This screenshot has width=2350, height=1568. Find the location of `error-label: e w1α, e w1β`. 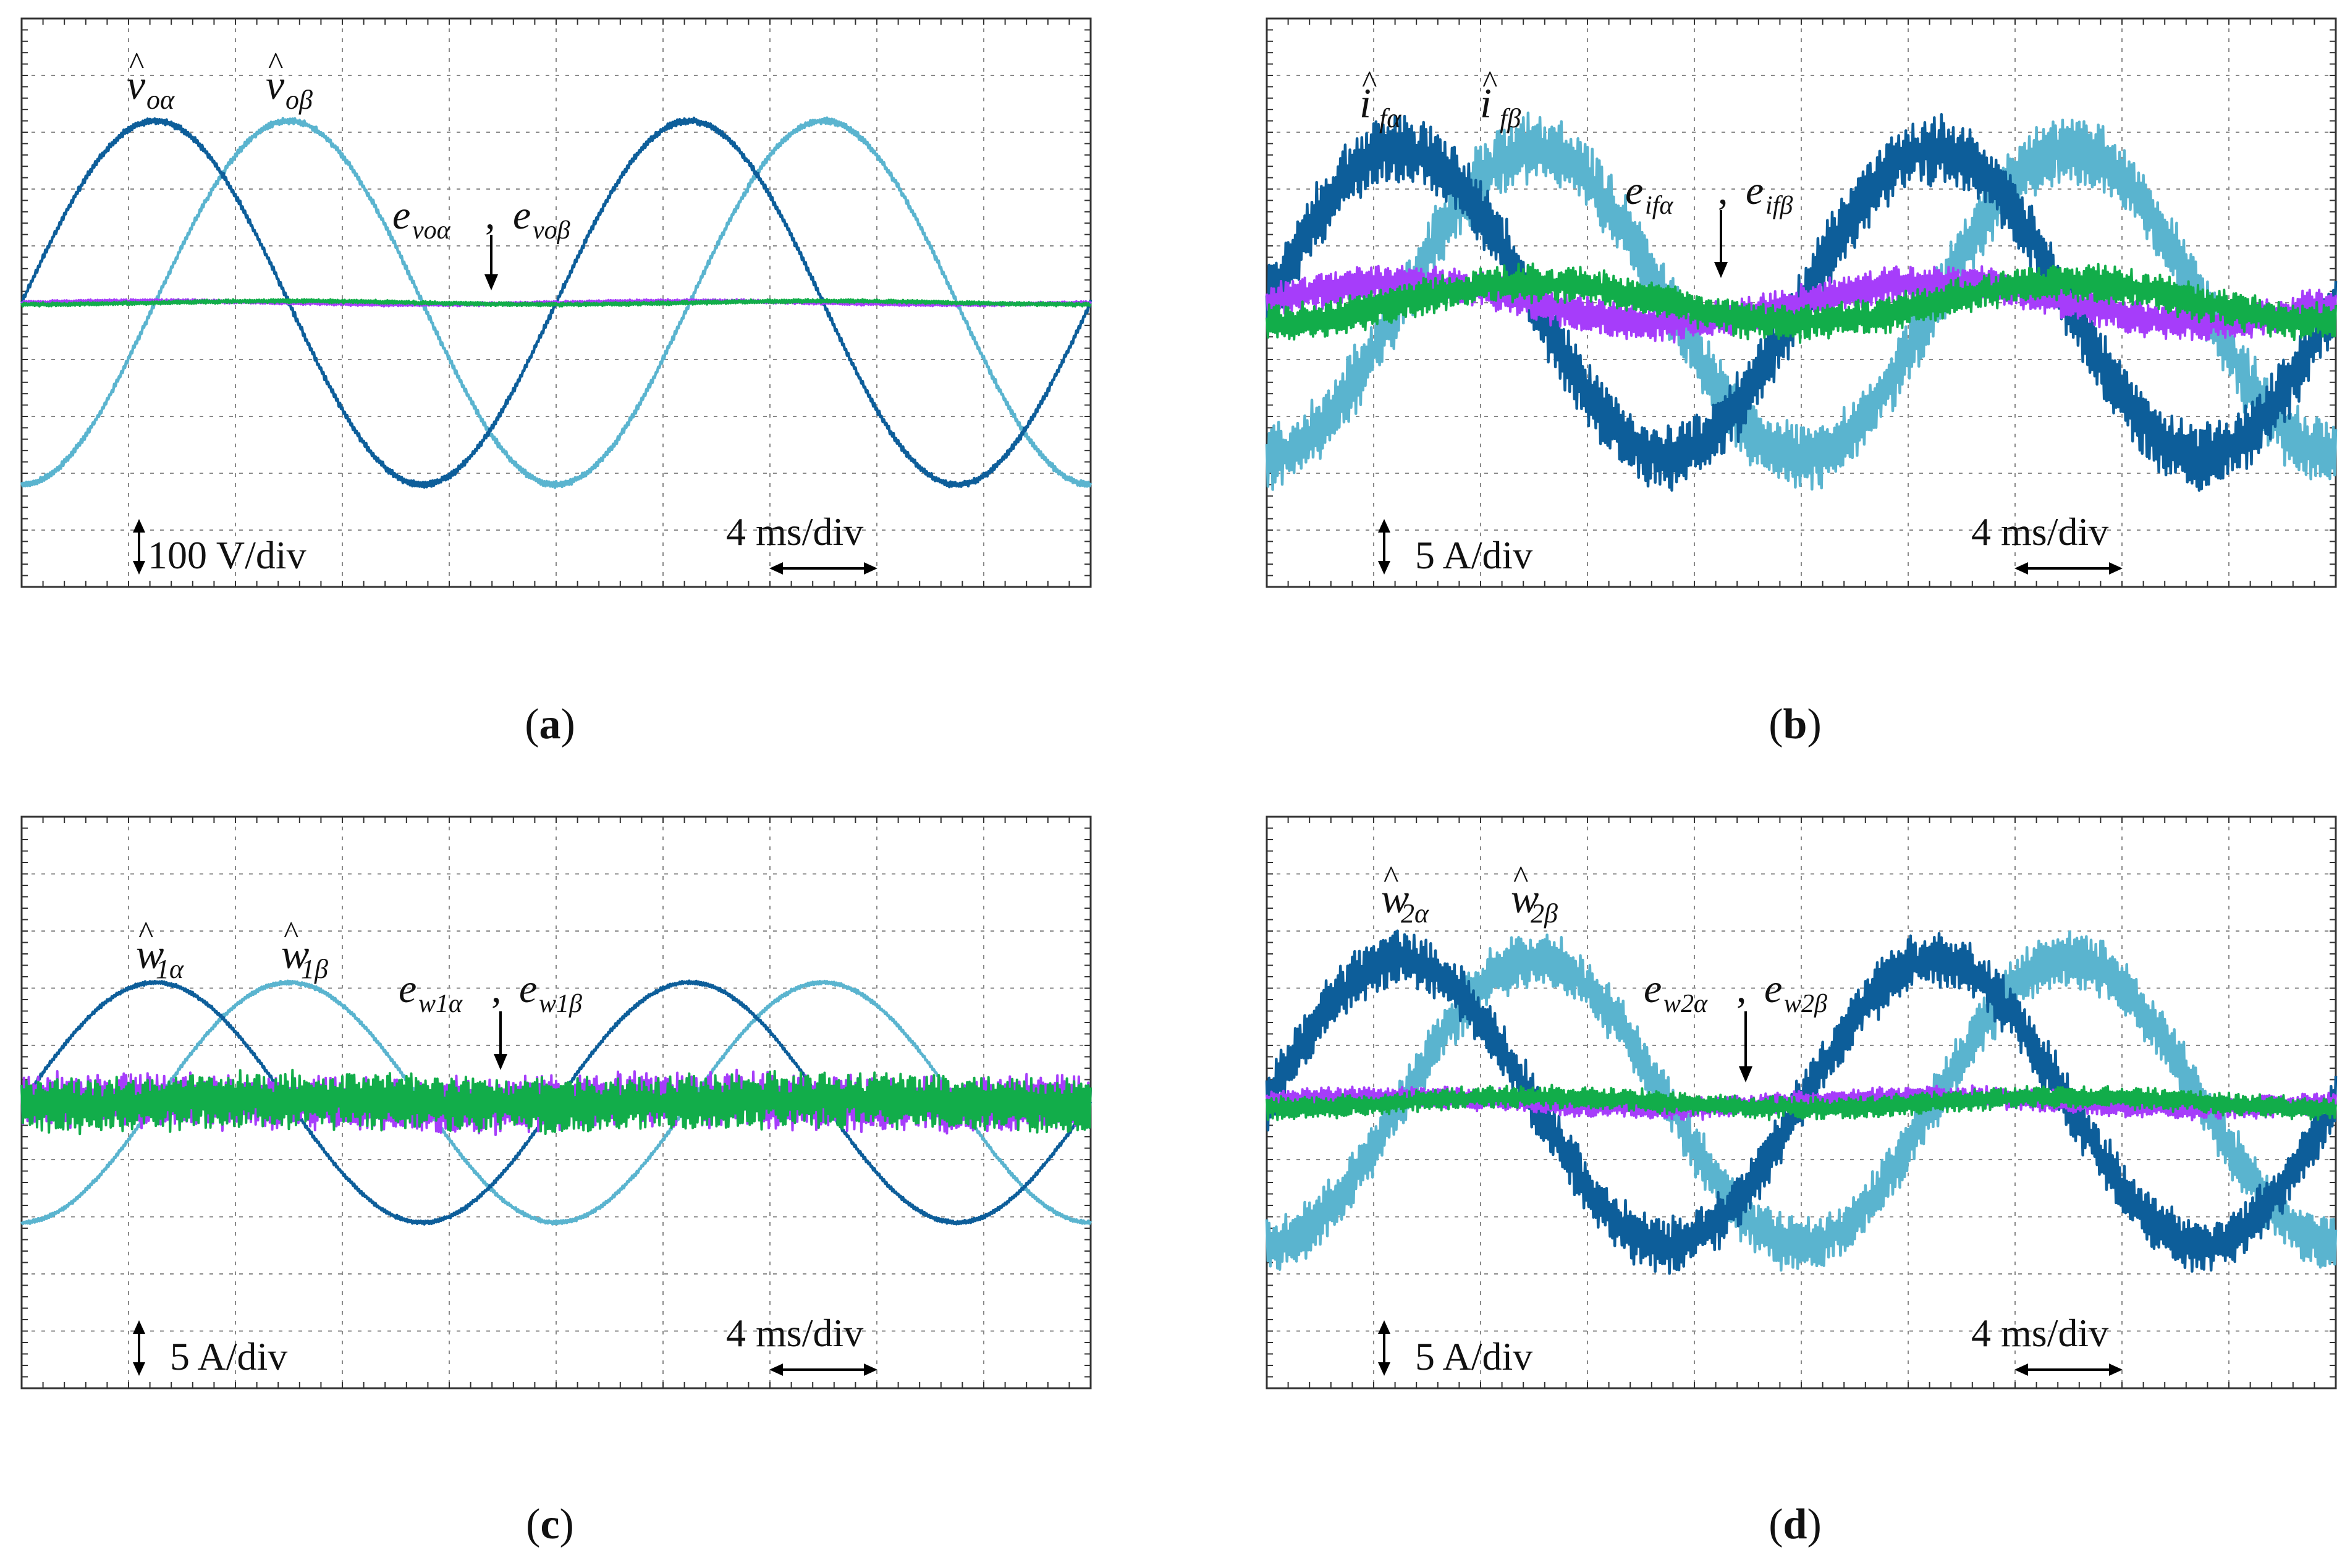

error-label: e w1α, e w1β is located at coordinates (490, 992).